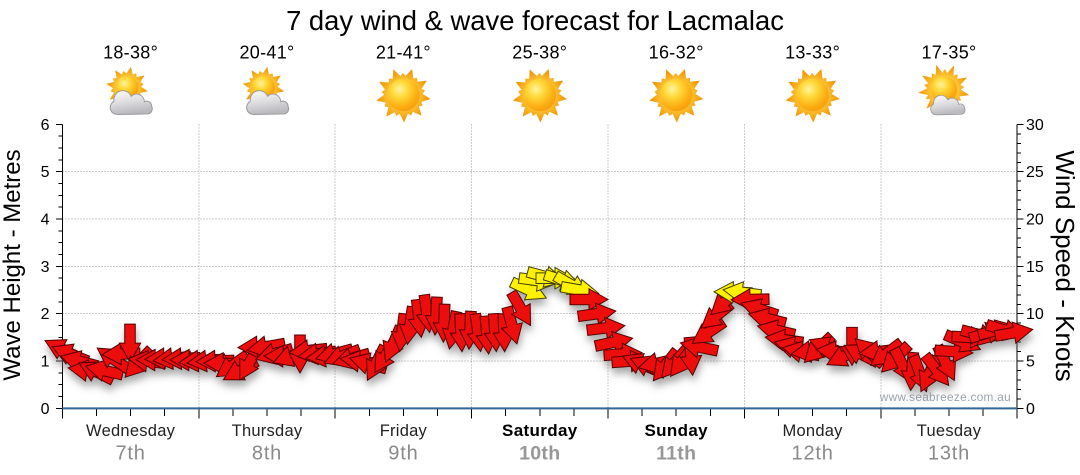 The height and width of the screenshot is (475, 1080). I want to click on svg-text: 13-33°, so click(812, 53).